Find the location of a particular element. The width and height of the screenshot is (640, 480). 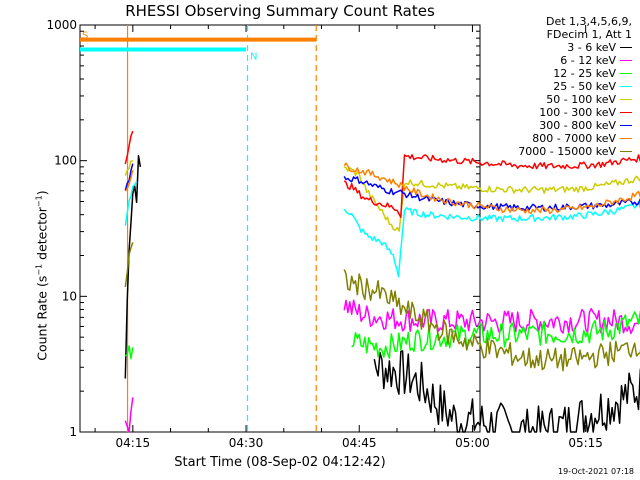

legend-entry-label: 3 - 6 keV is located at coordinates (591, 47).